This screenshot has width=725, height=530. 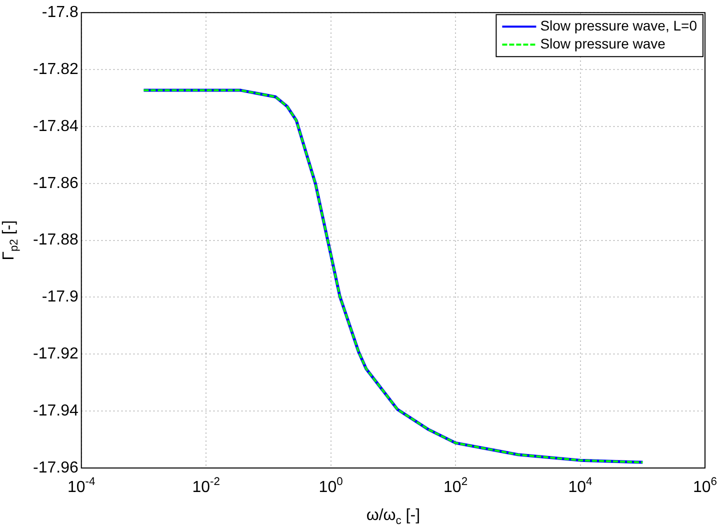 I want to click on y-axis-title: Γp2 [-], so click(x=10, y=240).